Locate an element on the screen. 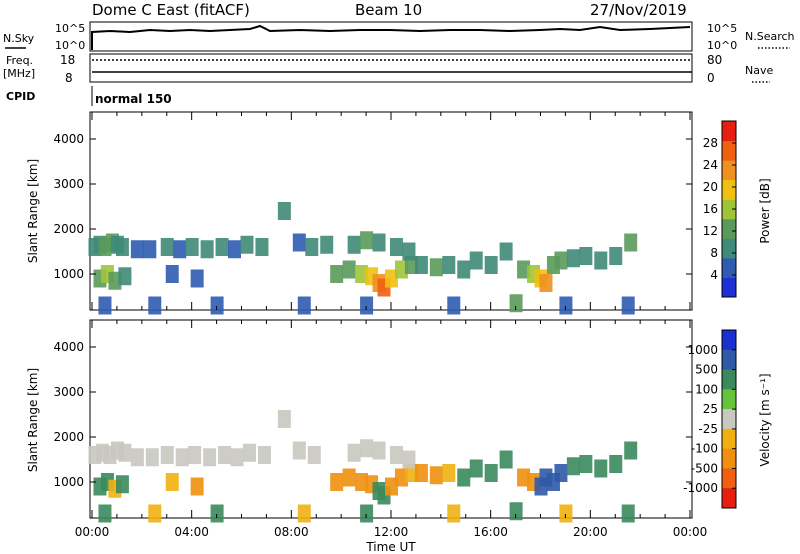 The width and height of the screenshot is (800, 554). noise-strip-frame is located at coordinates (391, 36).